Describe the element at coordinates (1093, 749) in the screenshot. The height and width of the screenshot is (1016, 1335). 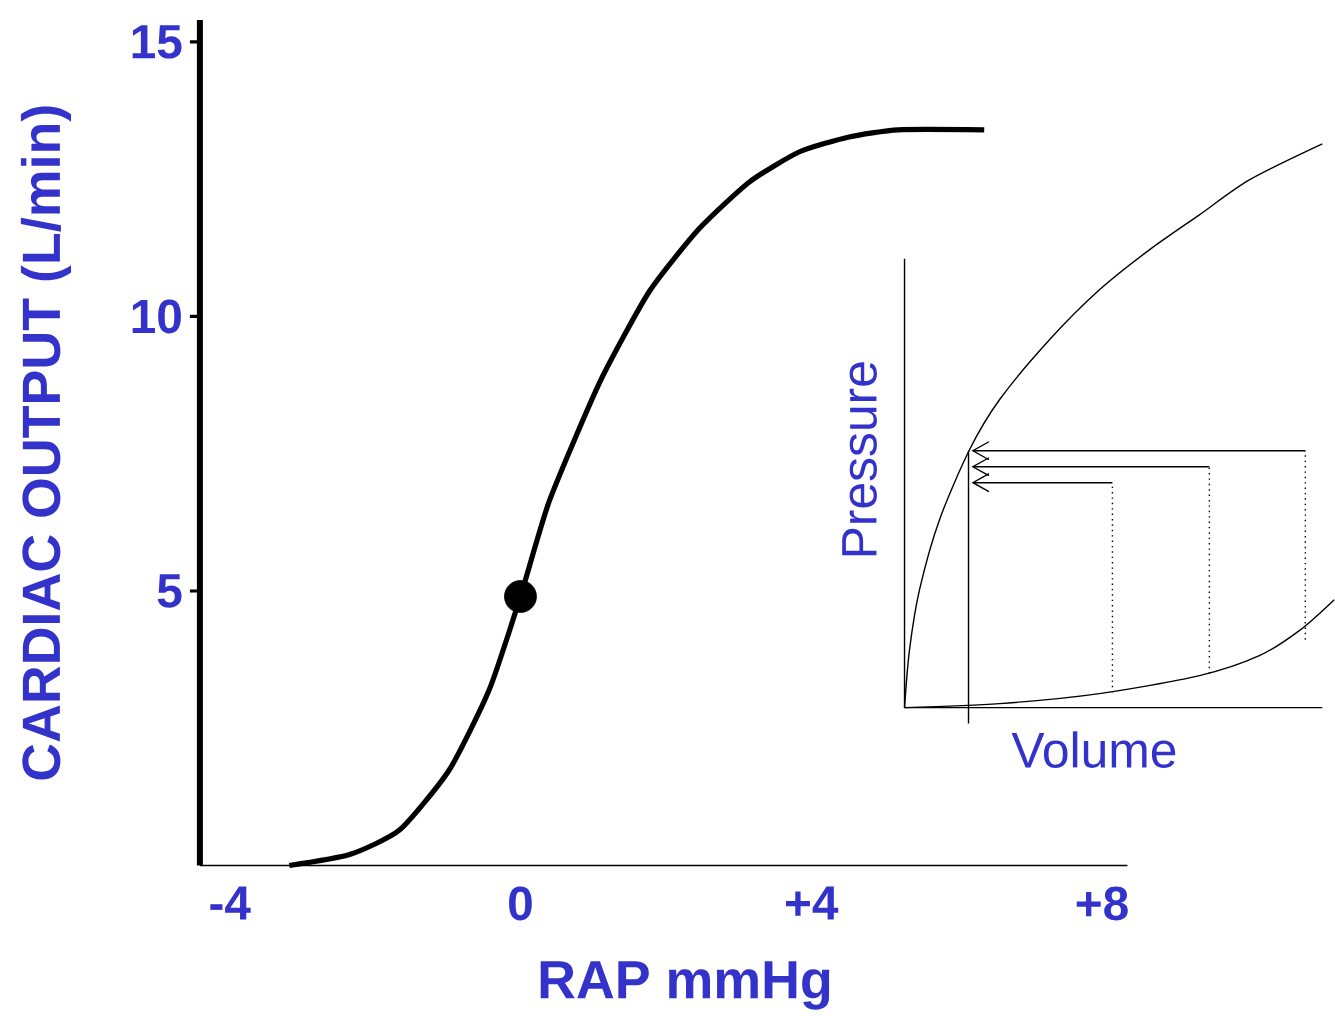
I see `text: Volume` at that location.